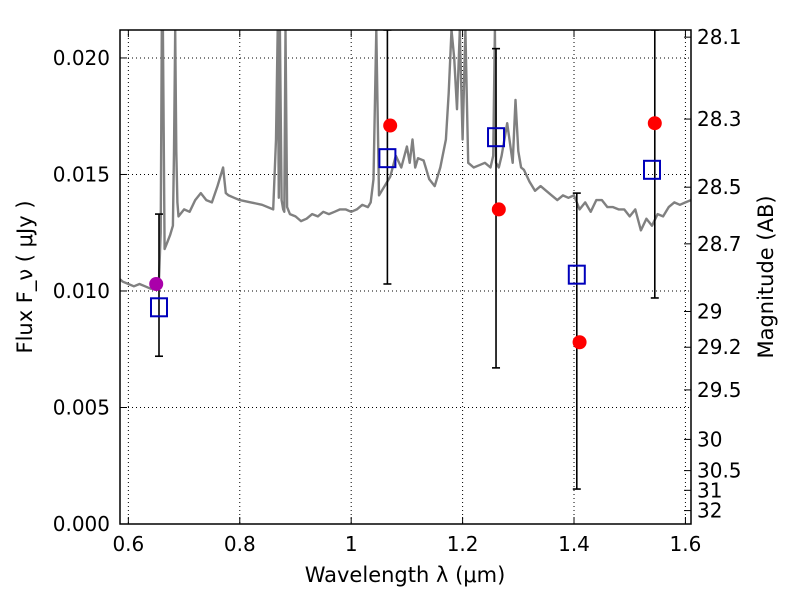 The width and height of the screenshot is (800, 600). What do you see at coordinates (25, 276) in the screenshot?
I see `y-axis-label: Flux F_ν ( μJy )` at bounding box center [25, 276].